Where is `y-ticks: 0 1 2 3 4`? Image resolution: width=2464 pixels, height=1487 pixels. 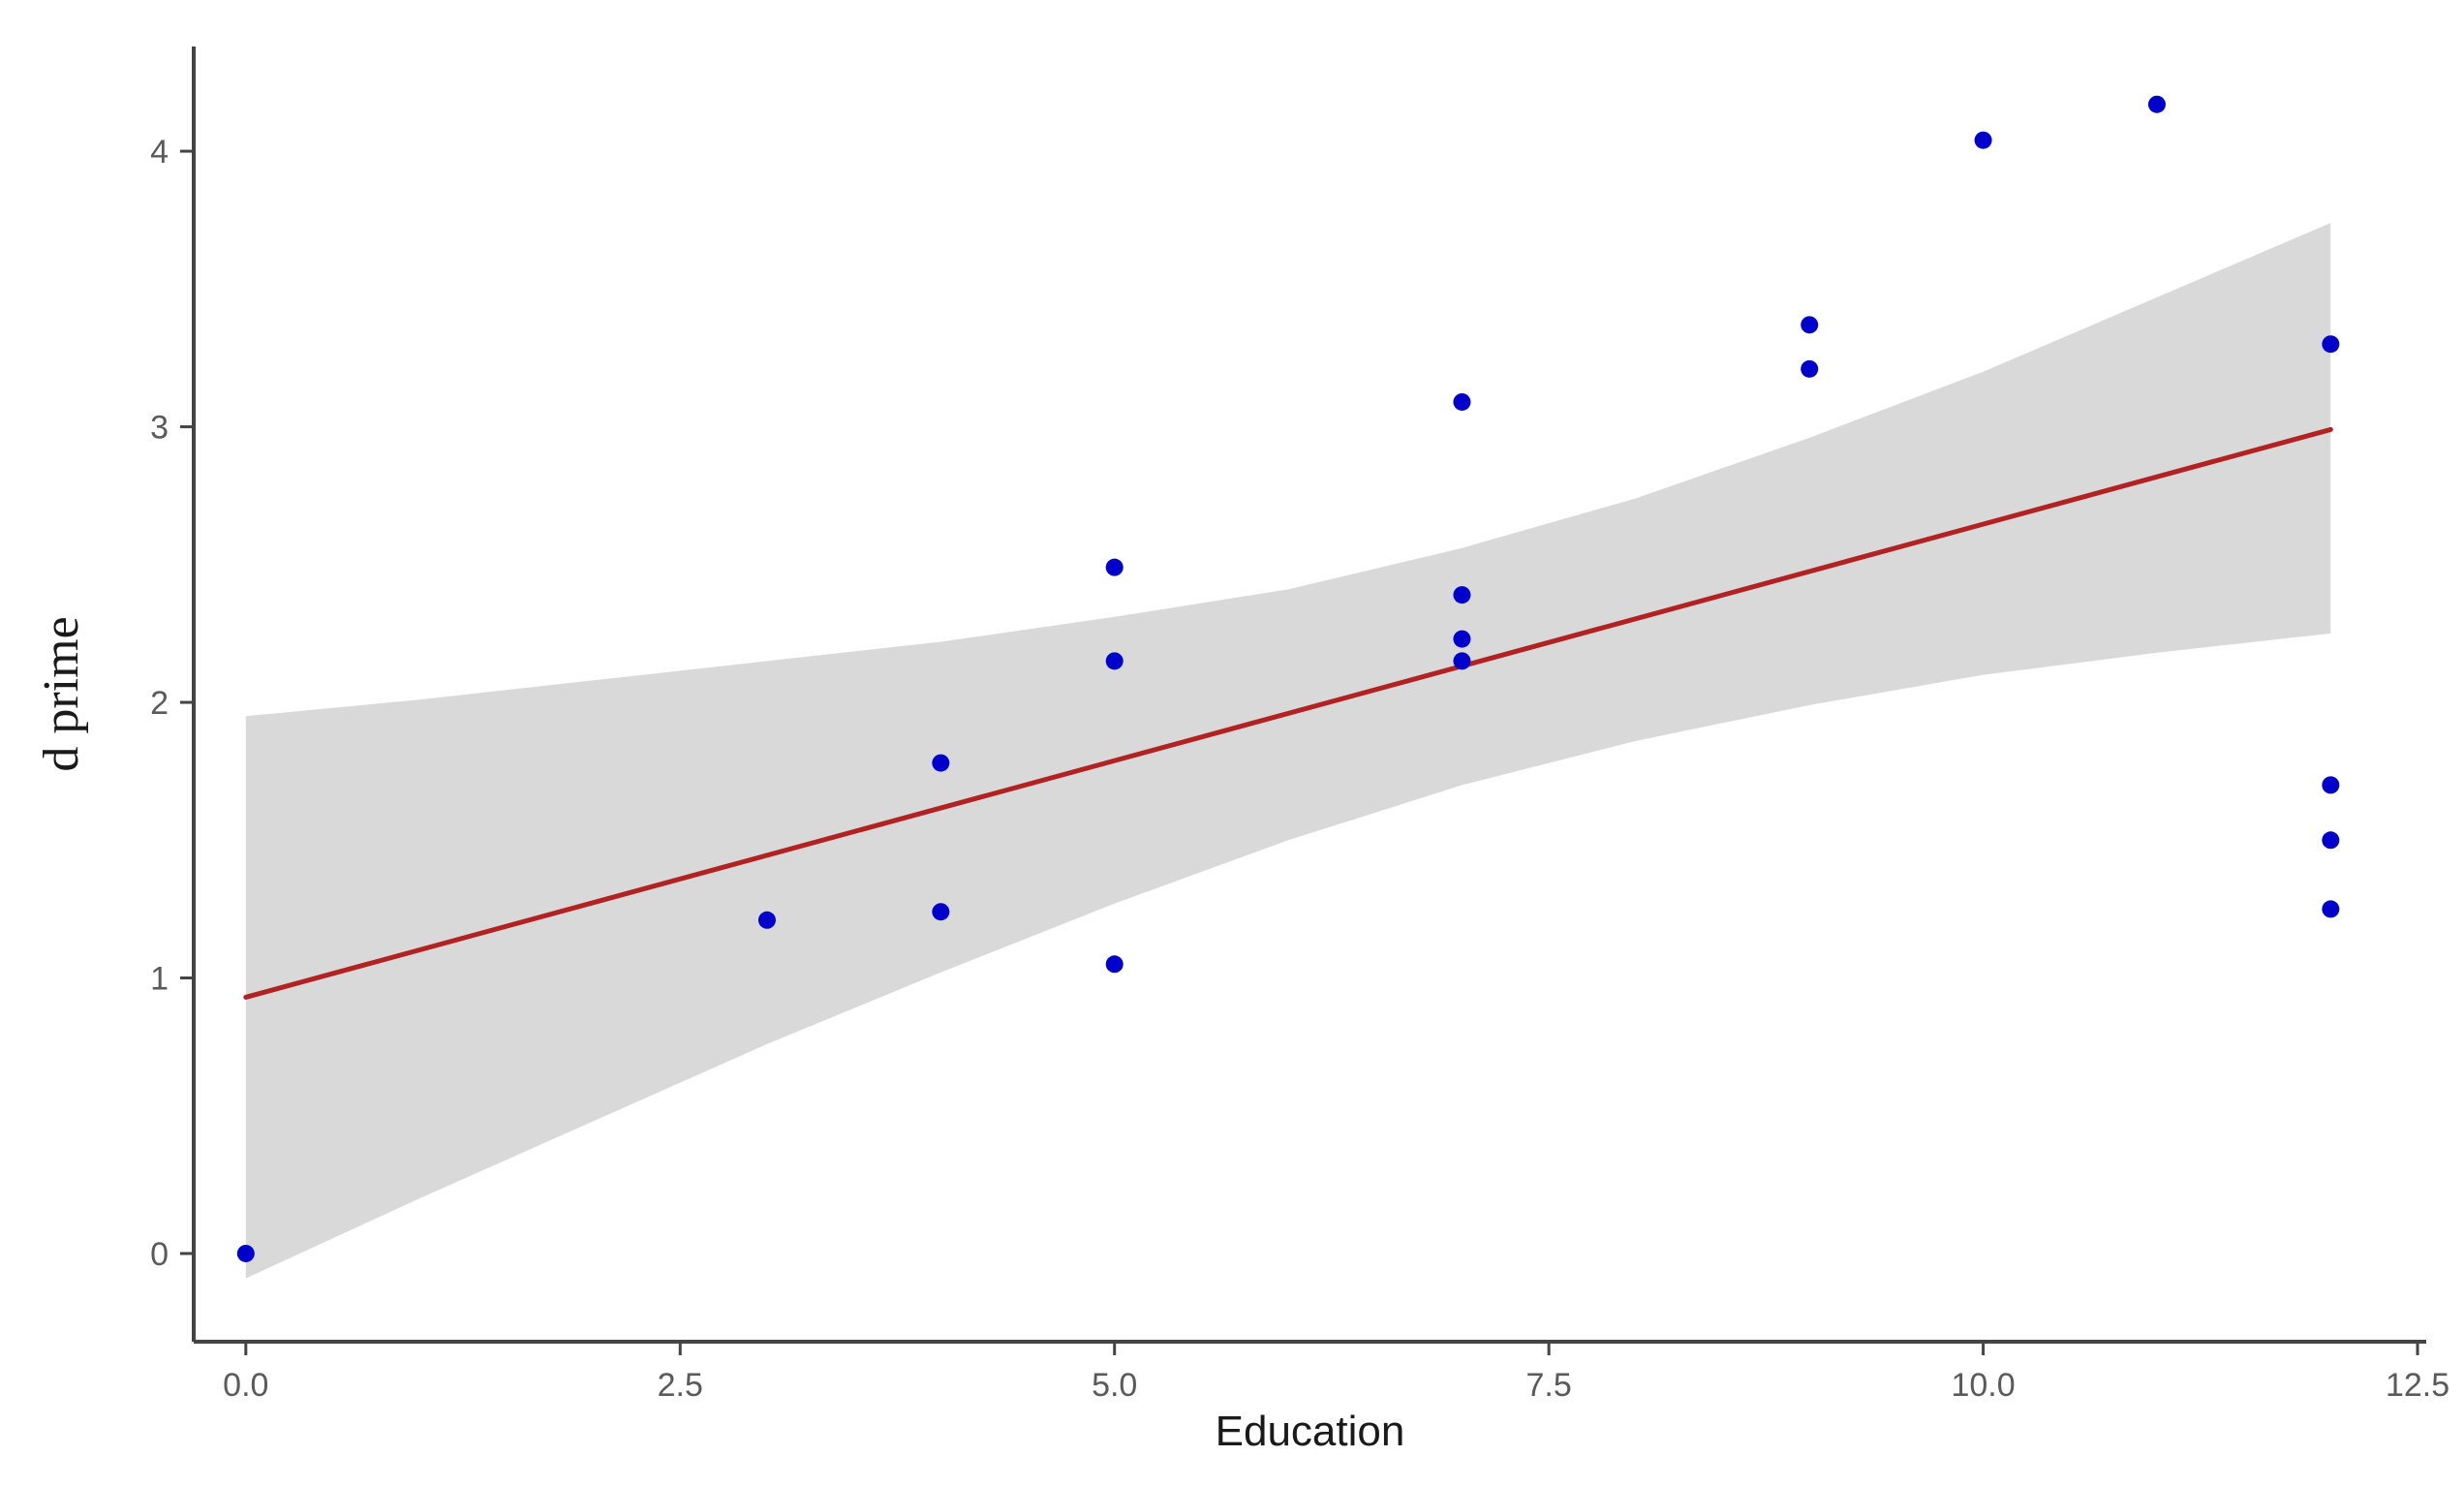
y-ticks: 0 1 2 3 4 is located at coordinates (172, 703).